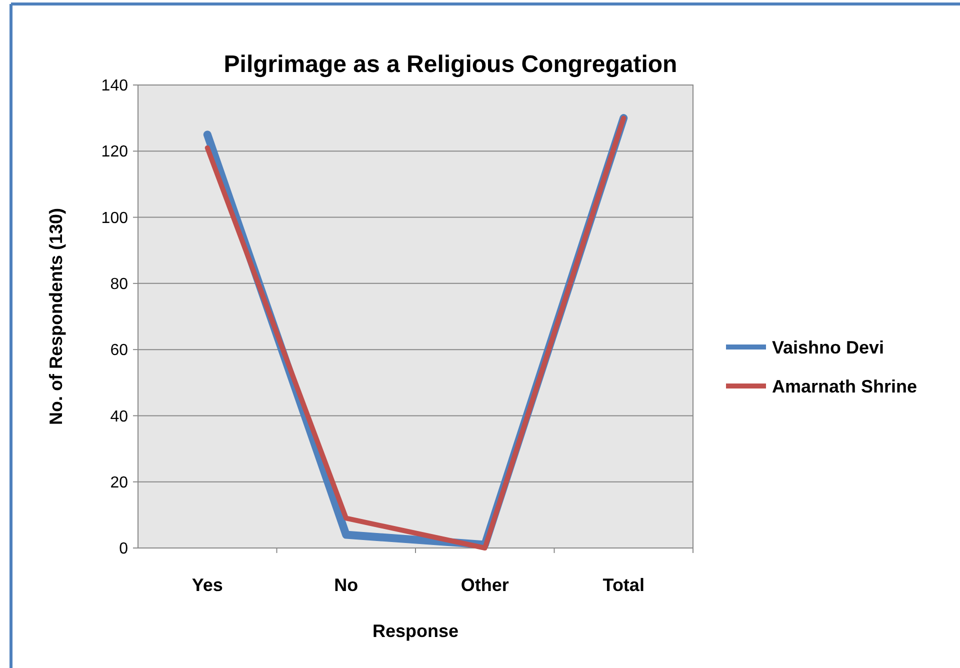 Image resolution: width=960 pixels, height=668 pixels. Describe the element at coordinates (346, 585) in the screenshot. I see `x-tick-label: No` at that location.